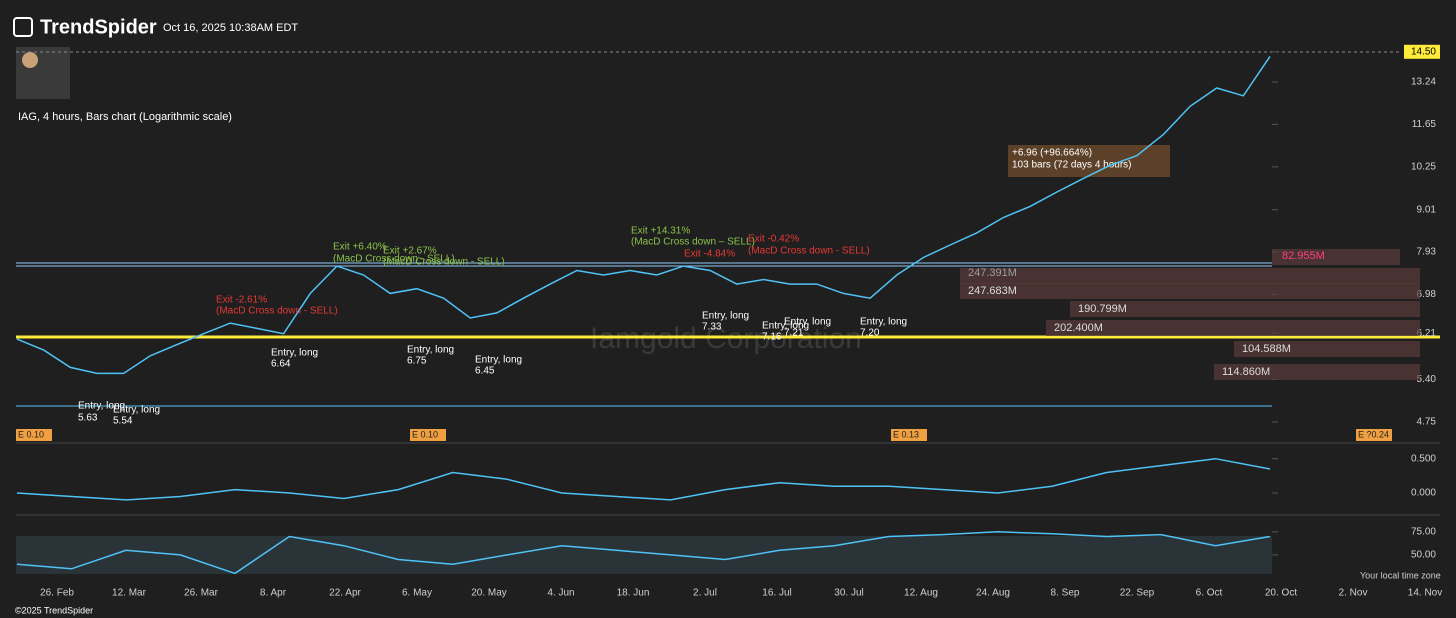  What do you see at coordinates (560, 593) in the screenshot?
I see `x-tick-label: 4. Jun` at bounding box center [560, 593].